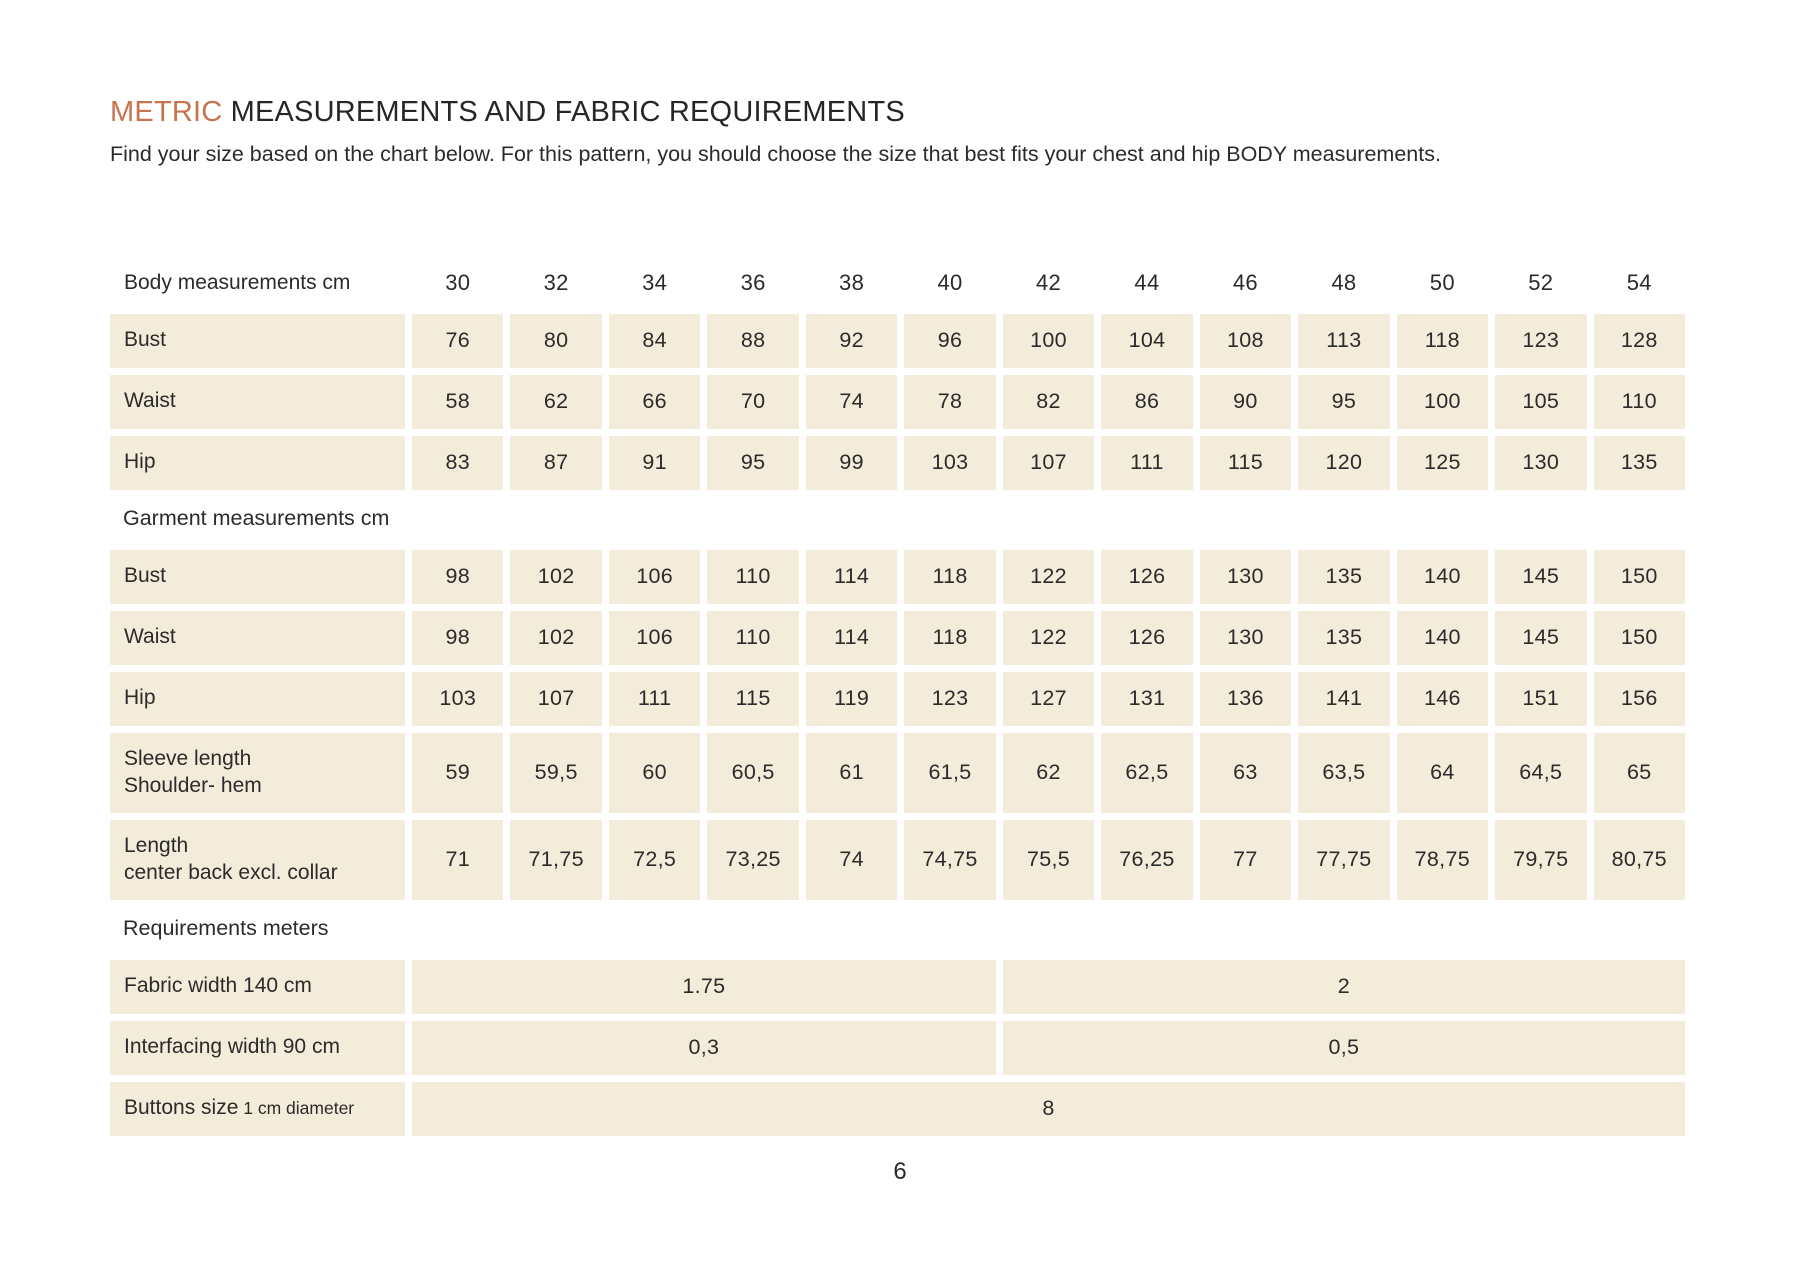  What do you see at coordinates (1245, 282) in the screenshot?
I see `size-column-header: 46` at bounding box center [1245, 282].